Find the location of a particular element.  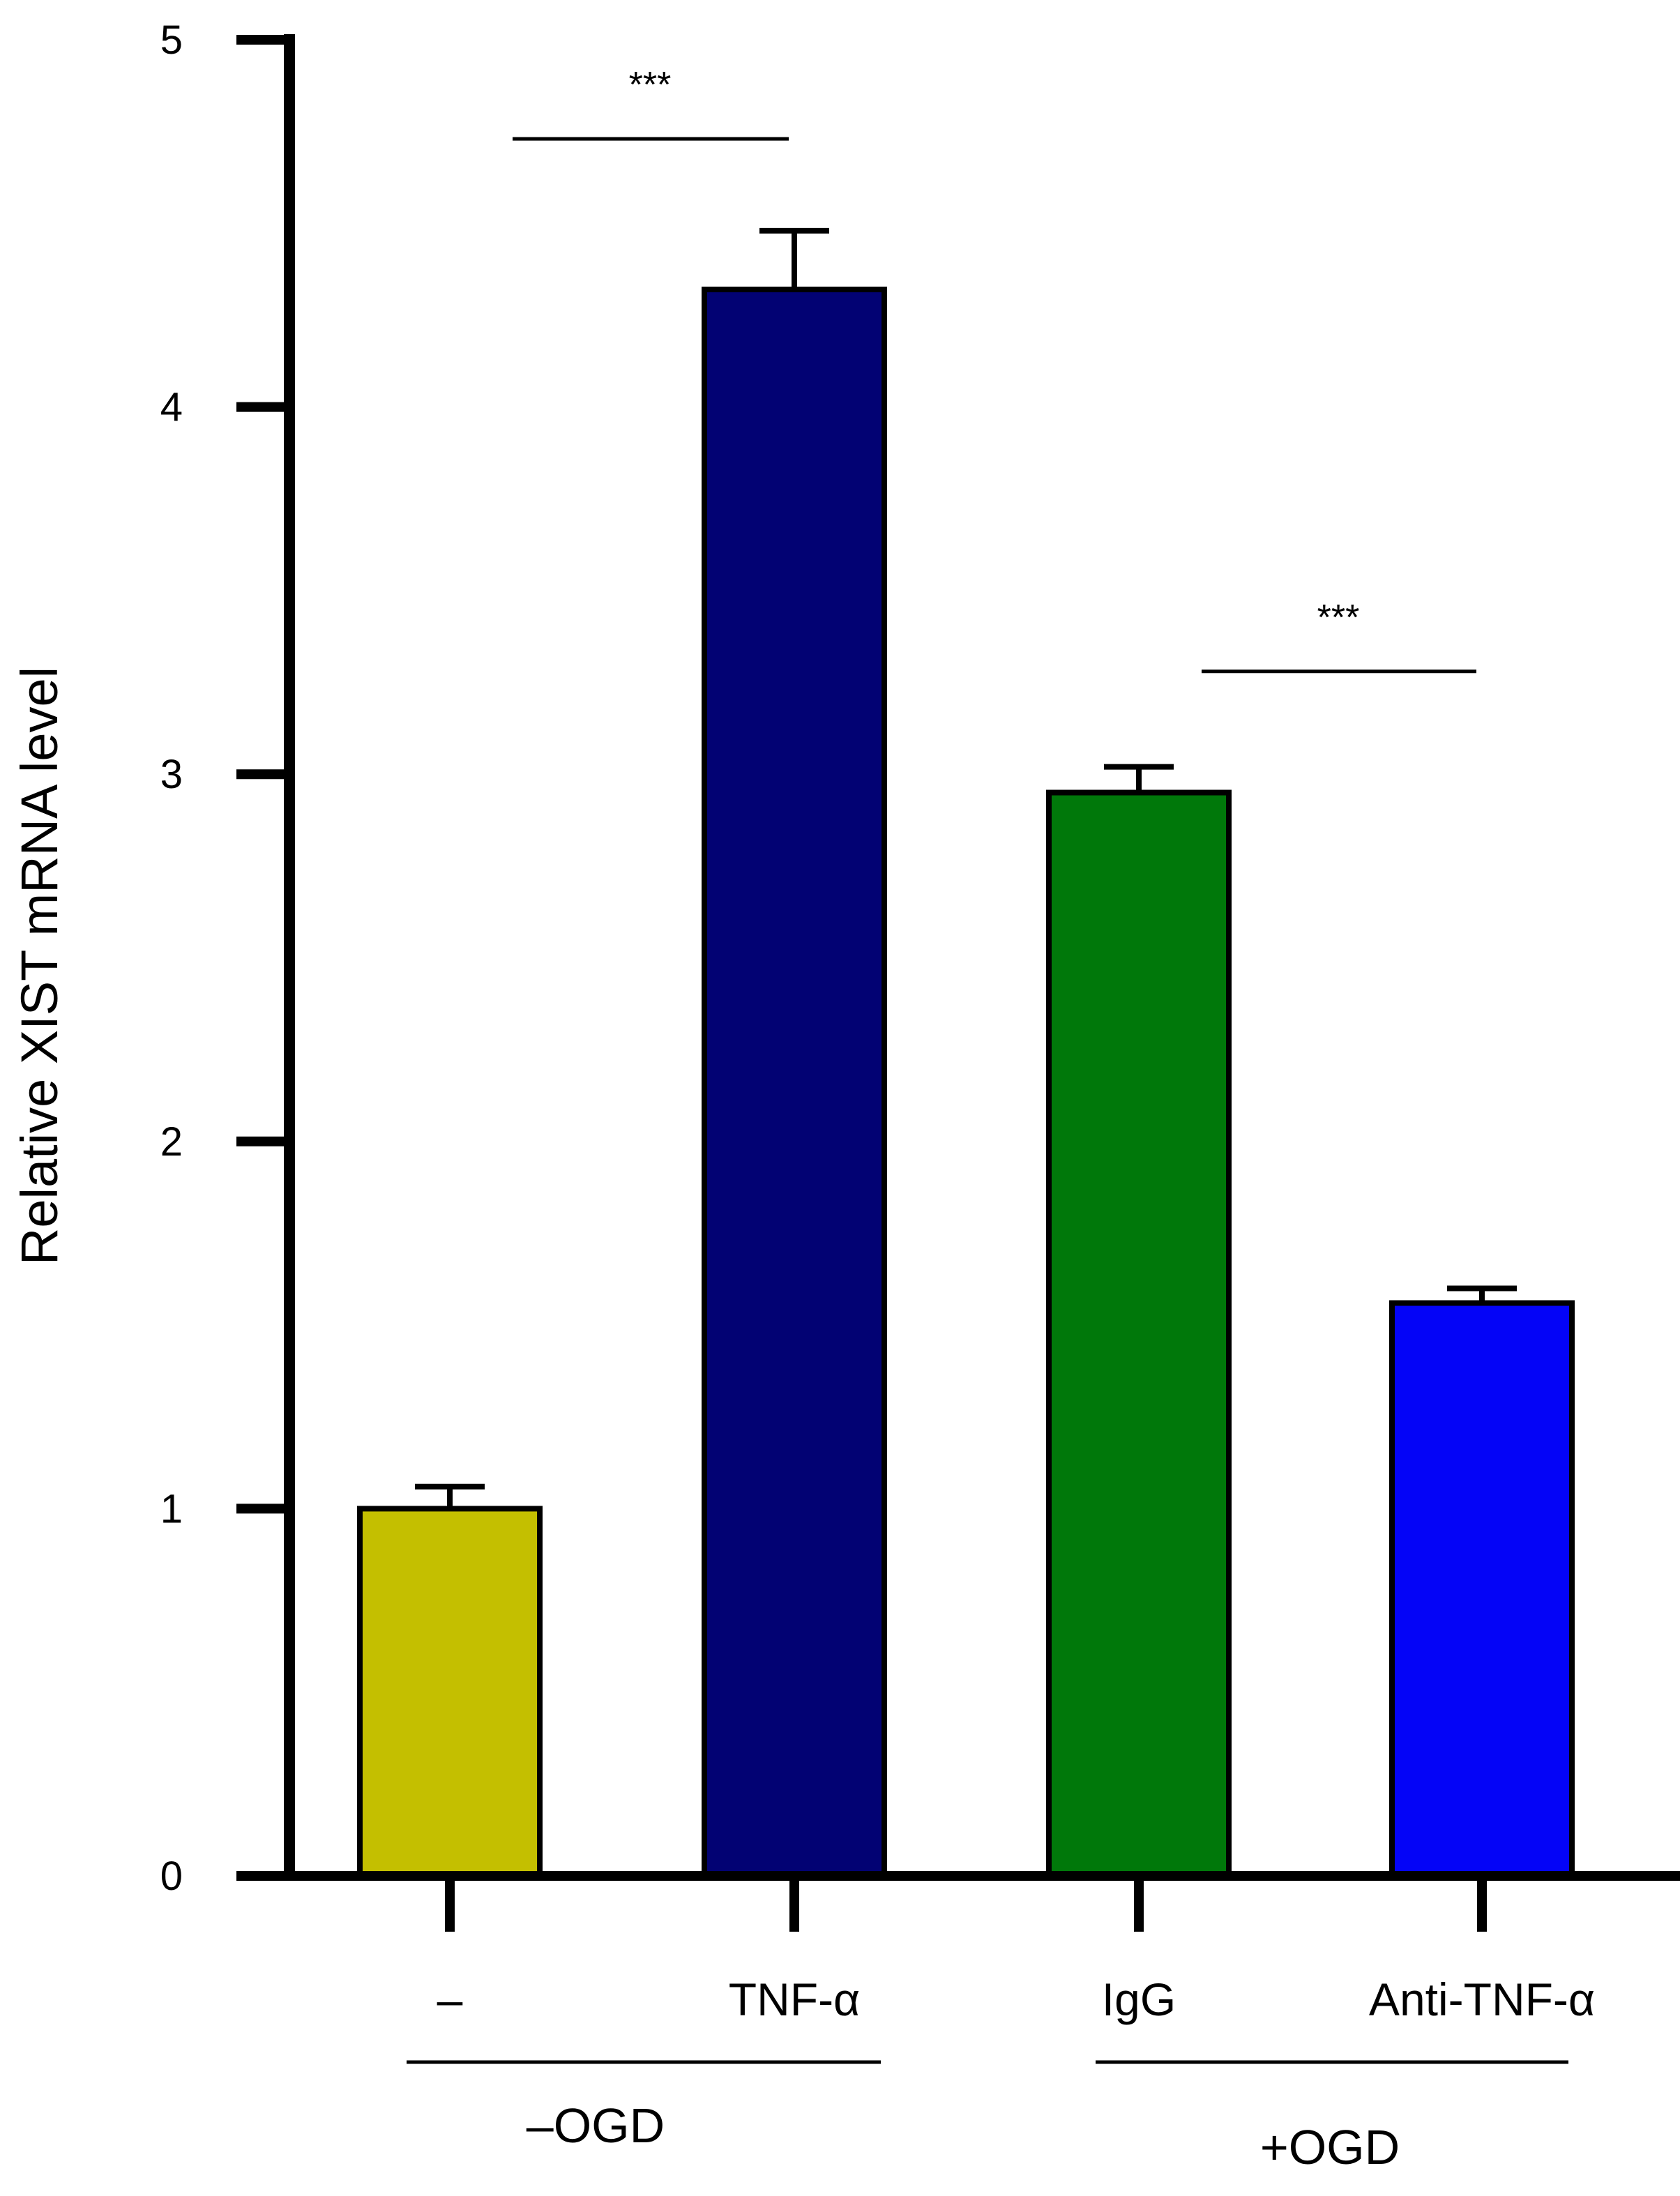

y-tick-label: 0 is located at coordinates (171, 1876).